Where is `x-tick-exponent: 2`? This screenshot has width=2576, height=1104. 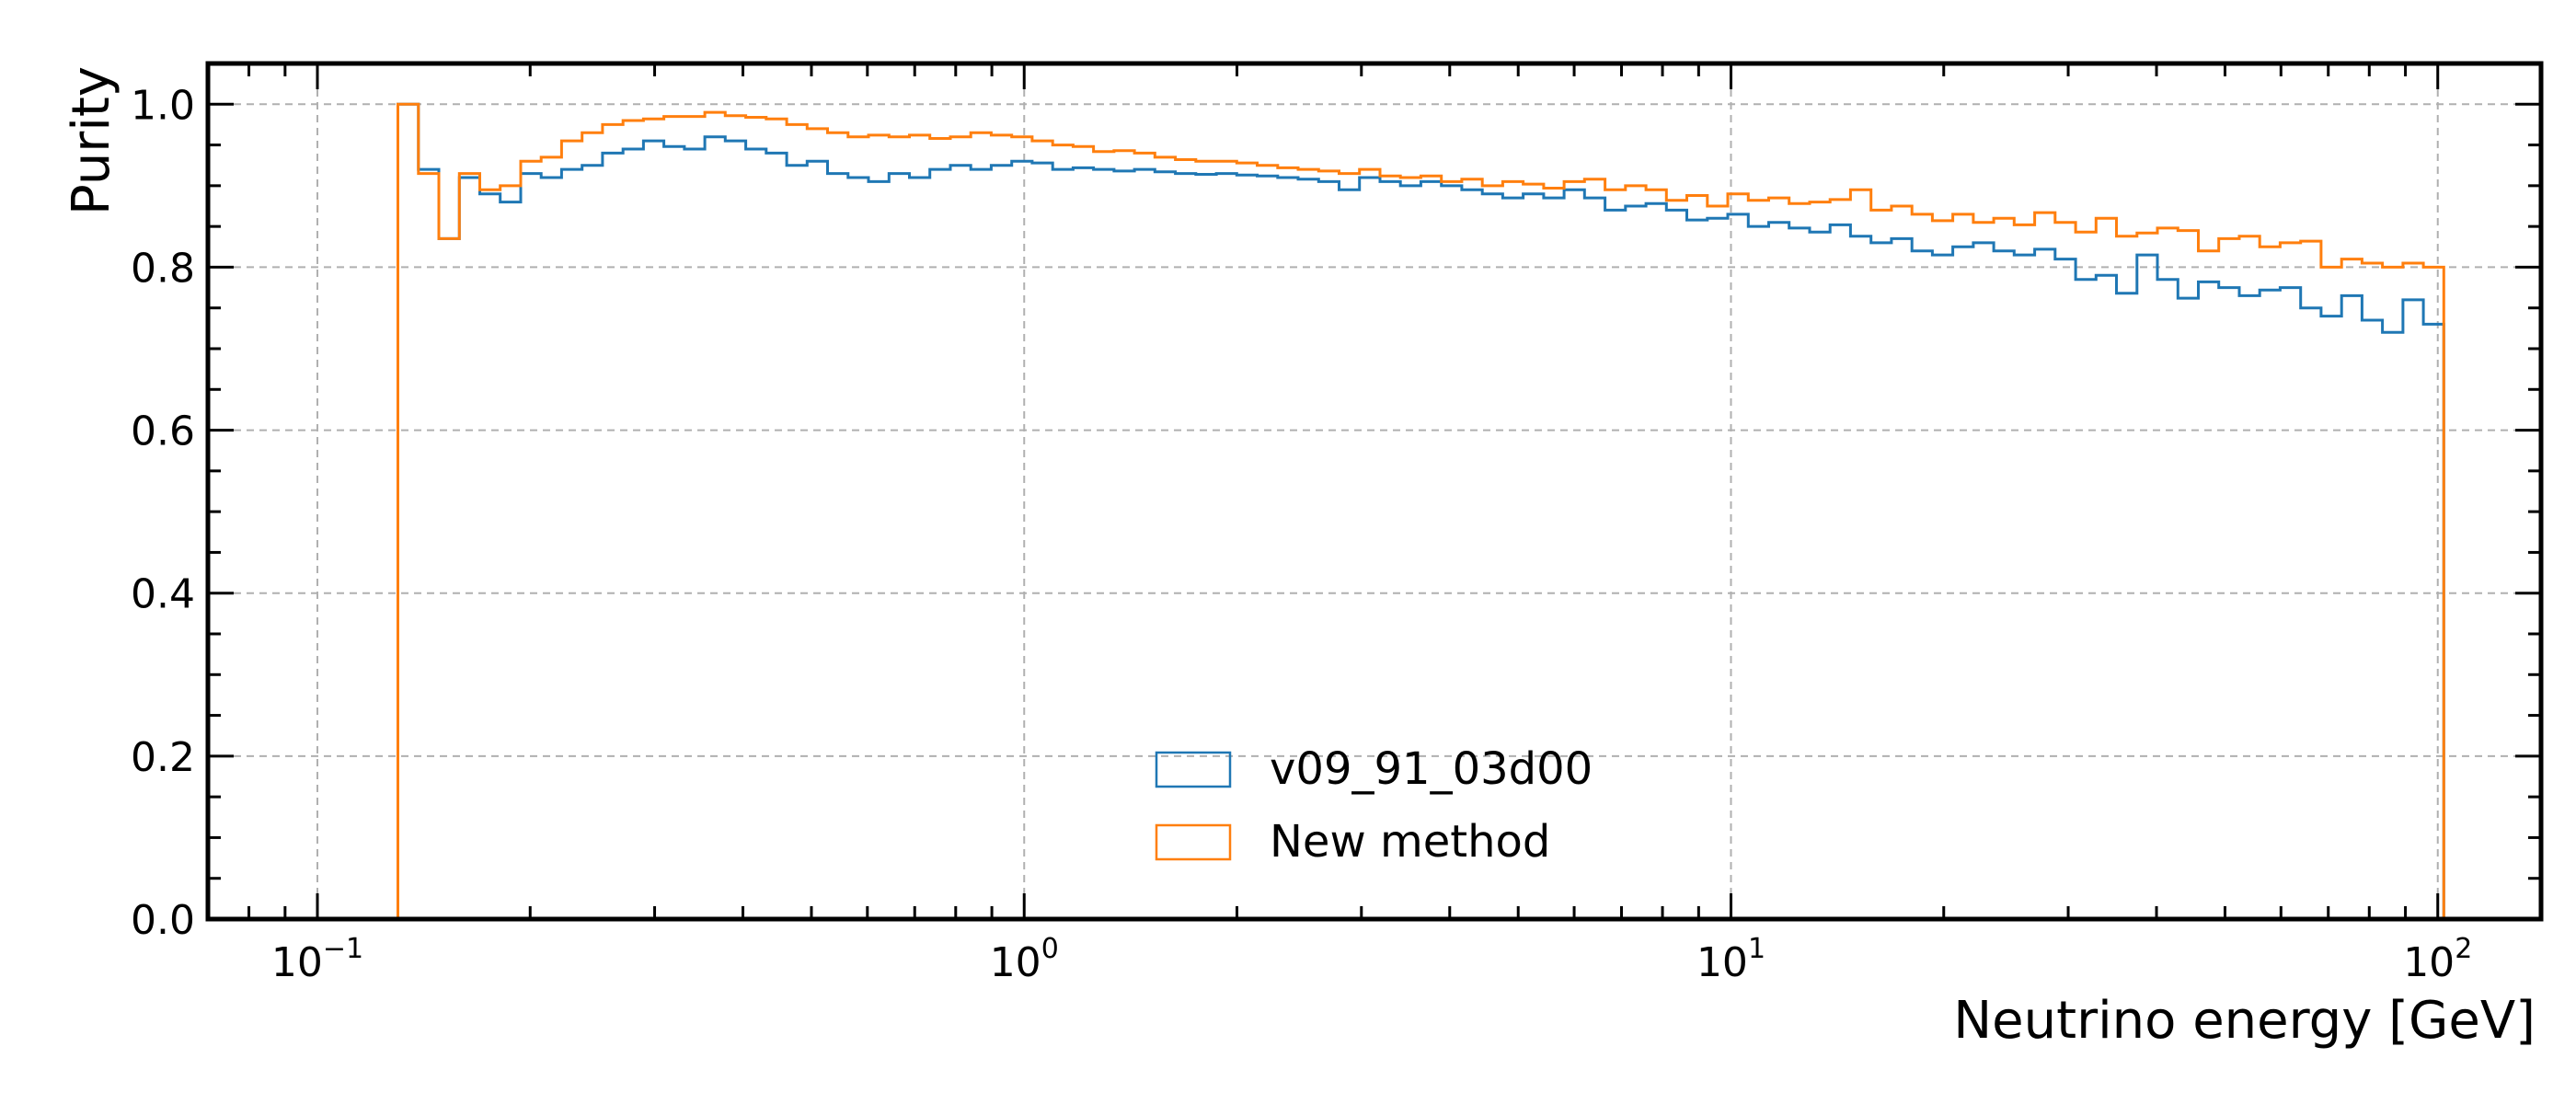 x-tick-exponent: 2 is located at coordinates (2463, 949).